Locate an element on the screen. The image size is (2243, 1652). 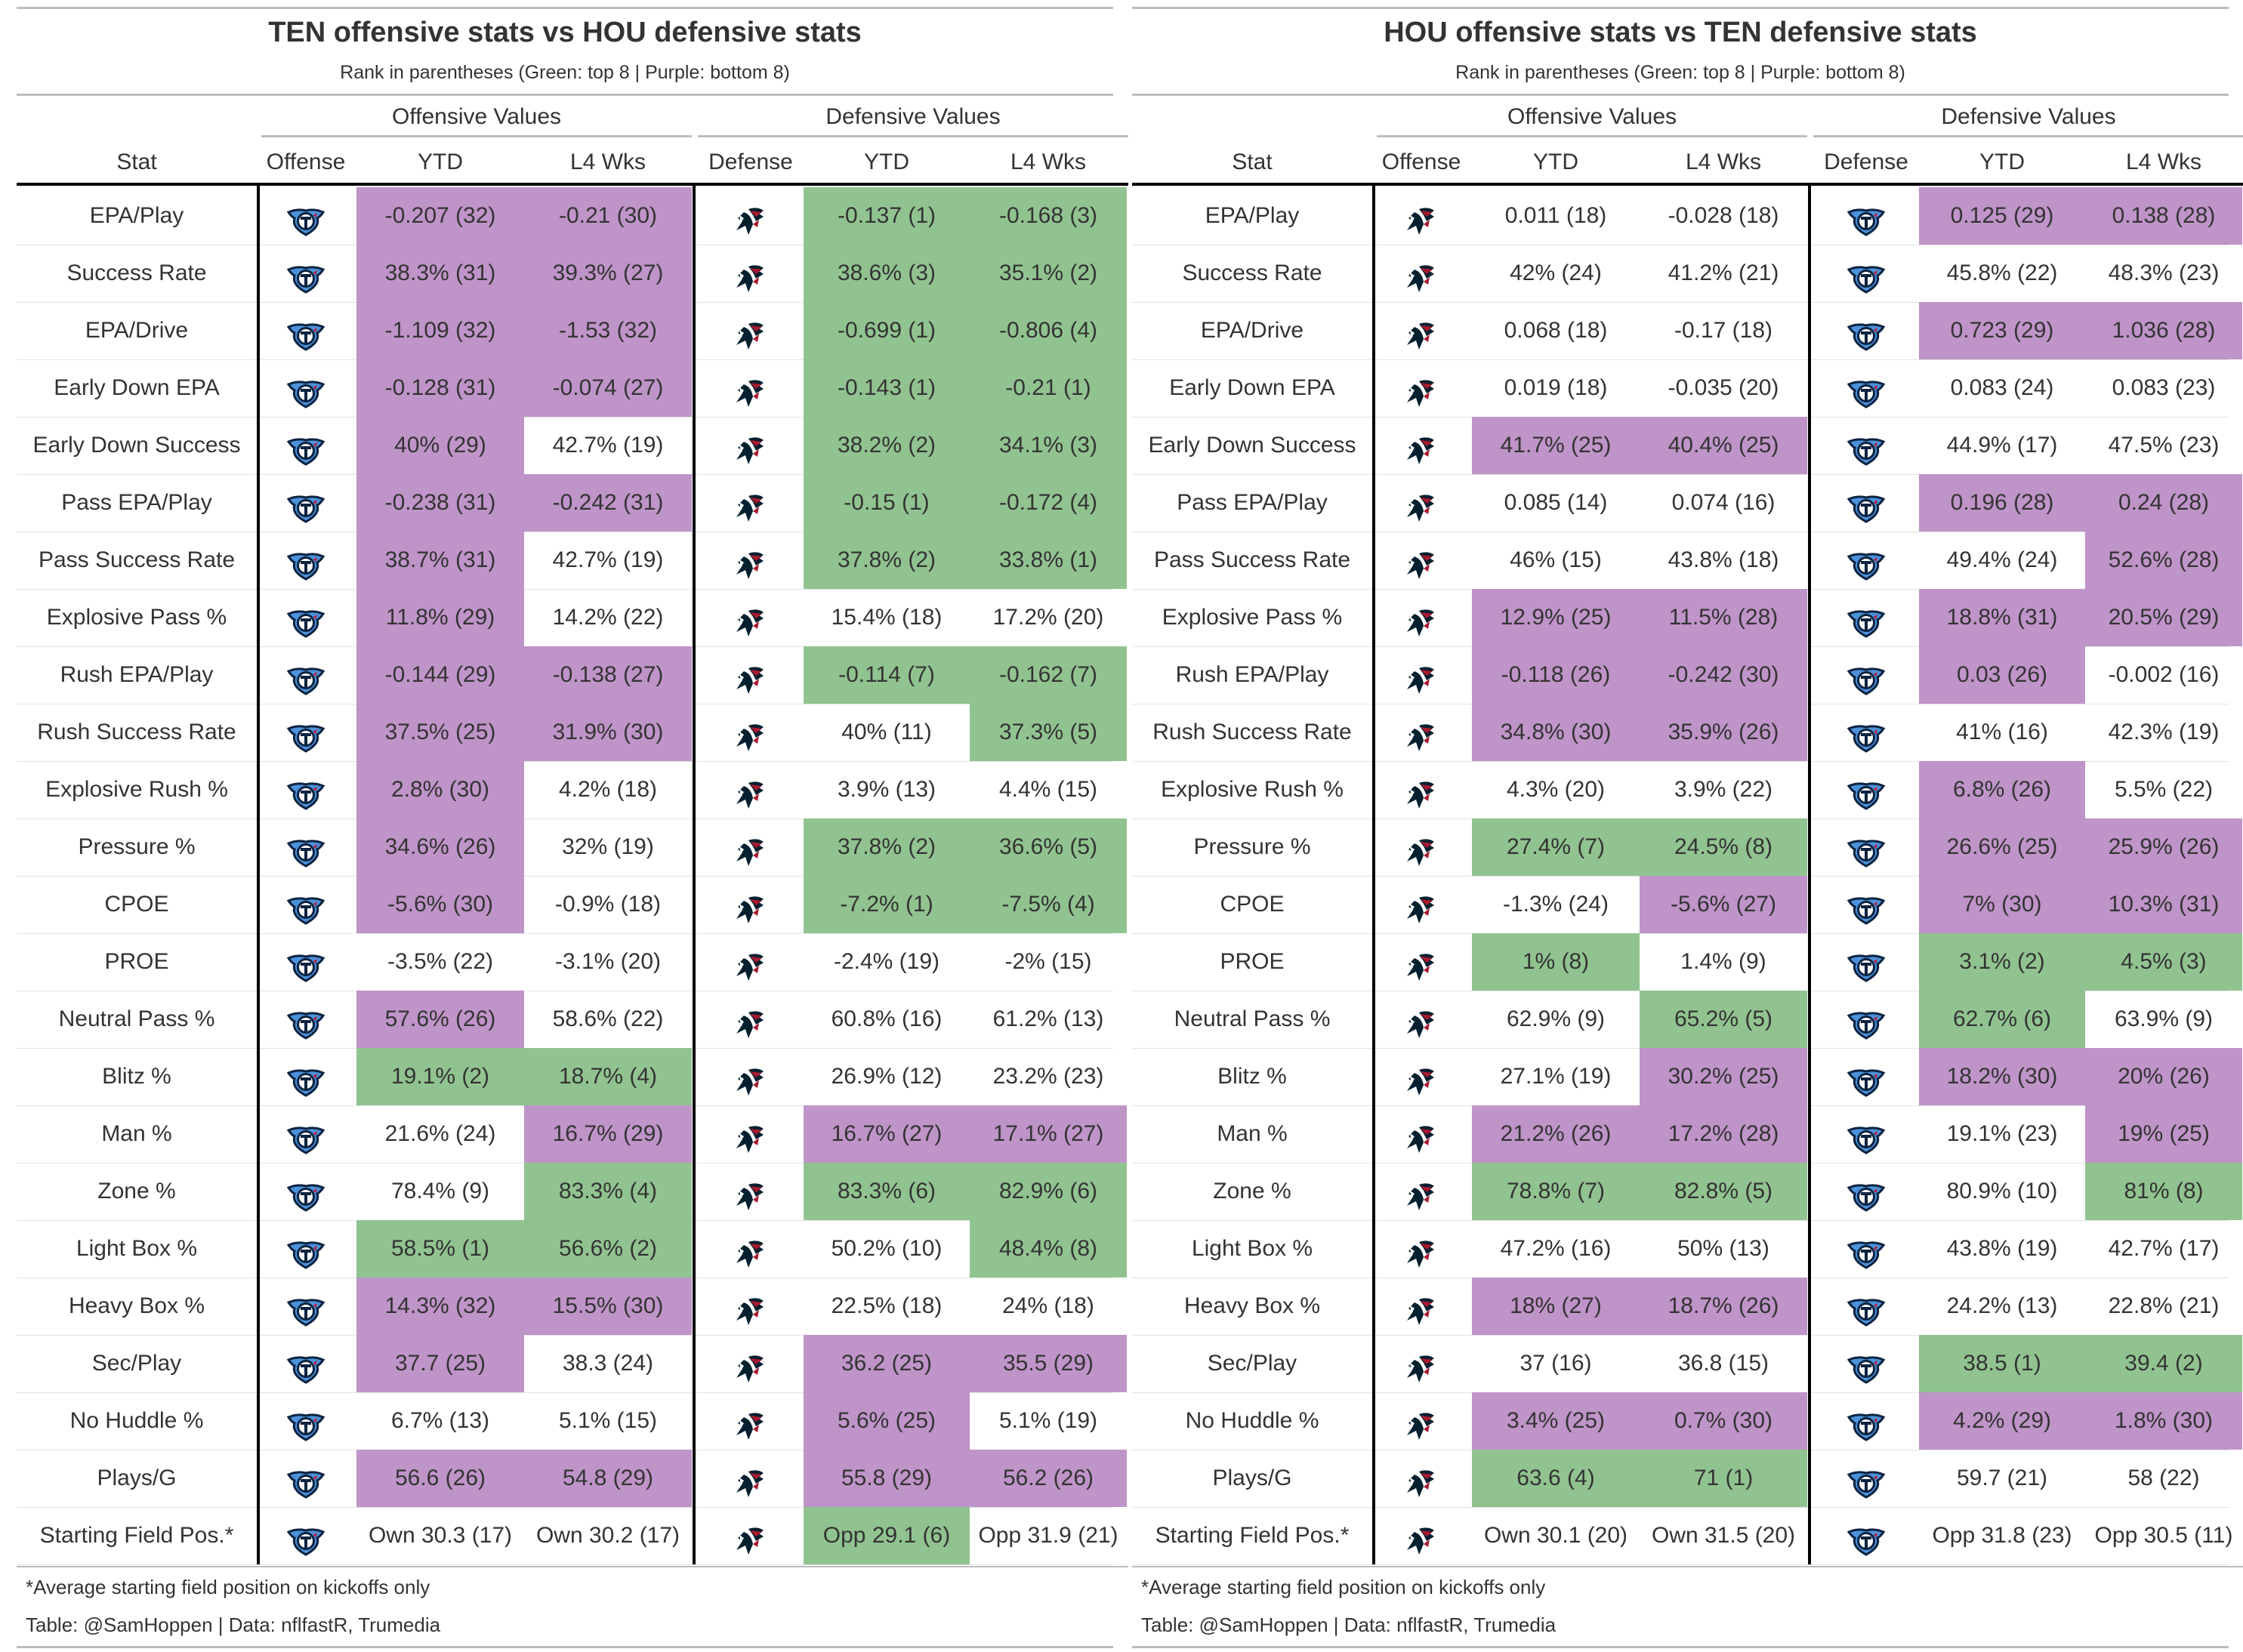
offense-l4-value: 15.5% (30) is located at coordinates (608, 1307).